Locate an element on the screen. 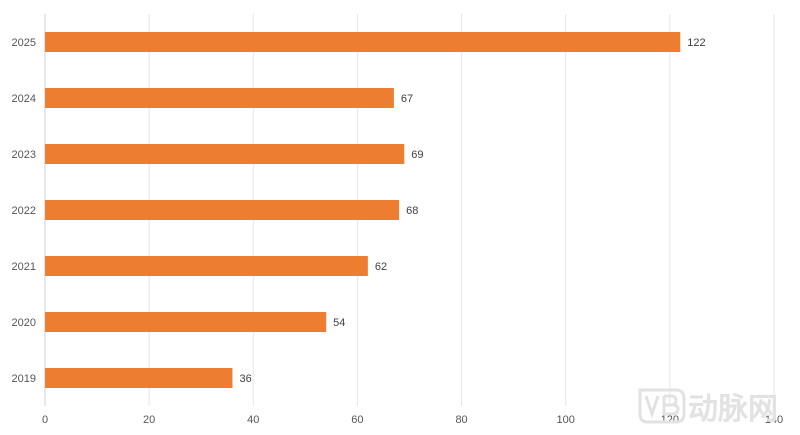  x-tick-label: 80 is located at coordinates (461, 420).